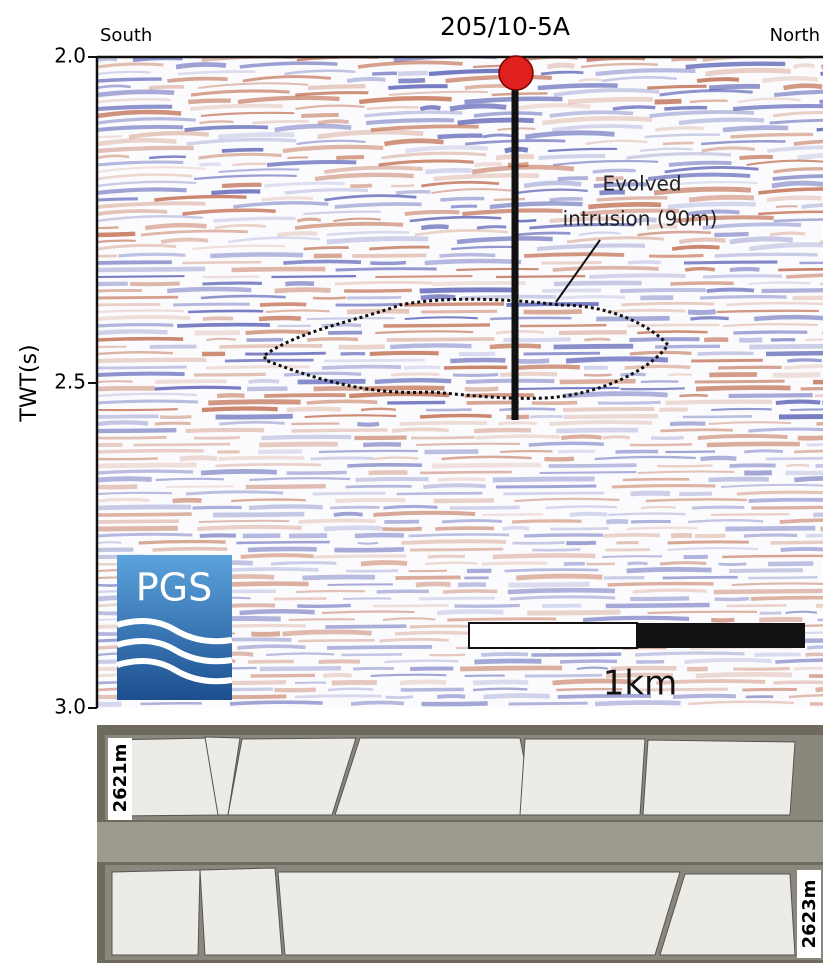 This screenshot has width=823, height=967. What do you see at coordinates (460, 842) in the screenshot?
I see `tray-divider` at bounding box center [460, 842].